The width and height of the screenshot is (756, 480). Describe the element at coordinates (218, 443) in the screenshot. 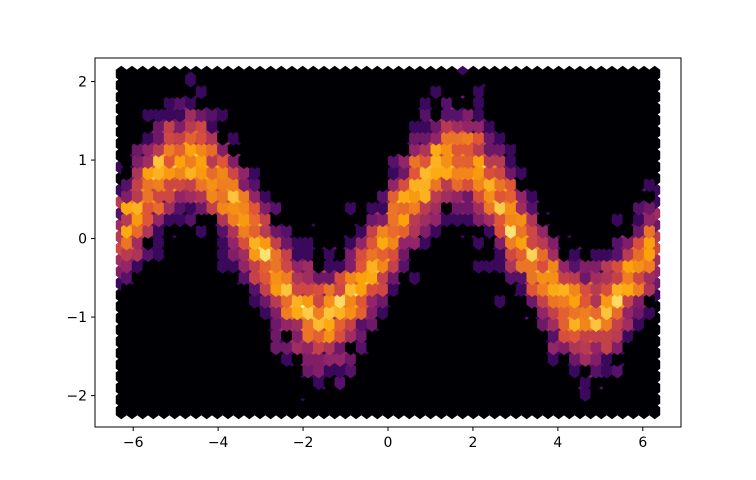

I see `x-tick-label: −4` at that location.